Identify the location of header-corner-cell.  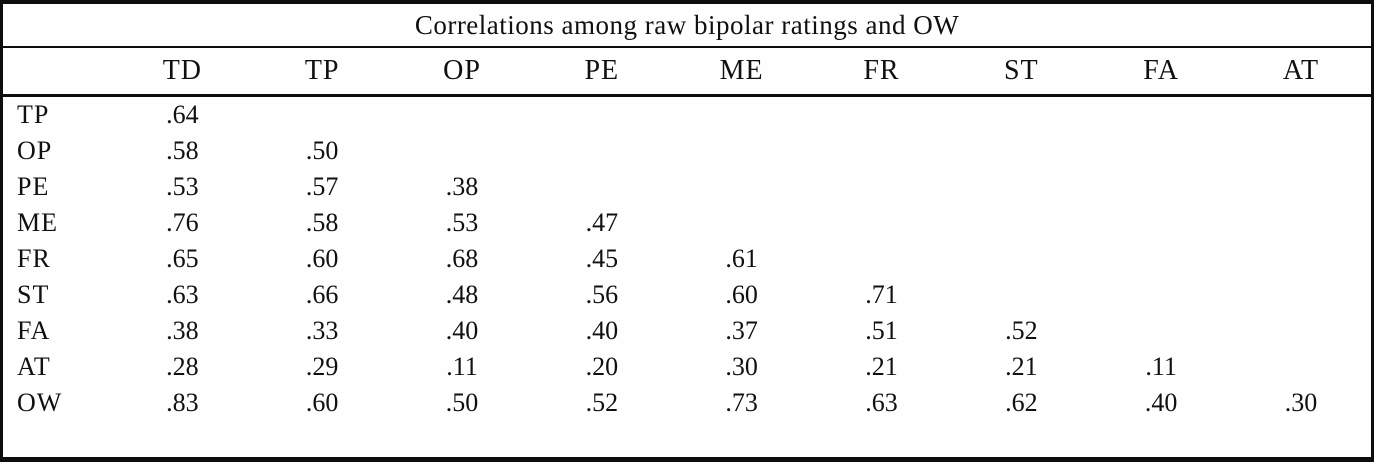
(58, 72).